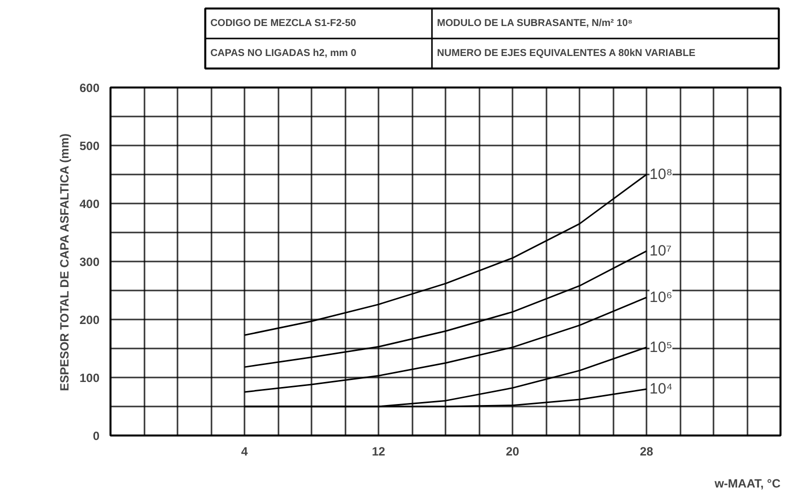 Image resolution: width=792 pixels, height=495 pixels. Describe the element at coordinates (96, 436) in the screenshot. I see `y-tick-label: 0` at that location.